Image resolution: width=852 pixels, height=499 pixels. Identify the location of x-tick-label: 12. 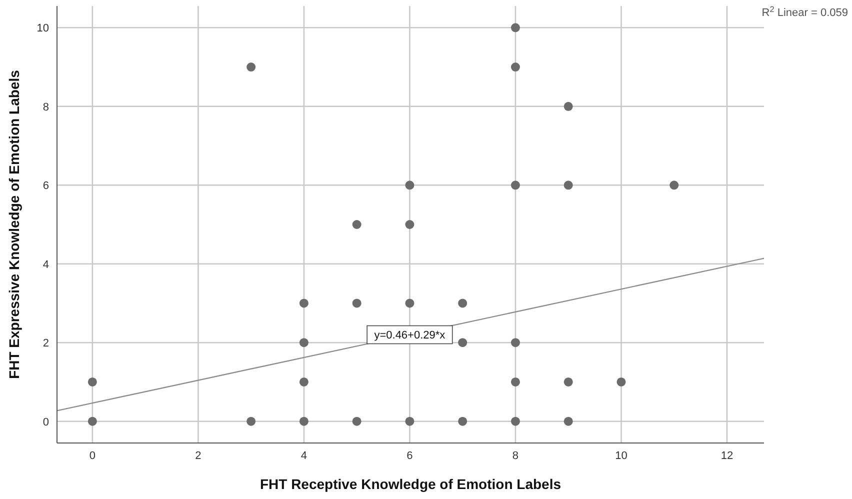
(727, 456).